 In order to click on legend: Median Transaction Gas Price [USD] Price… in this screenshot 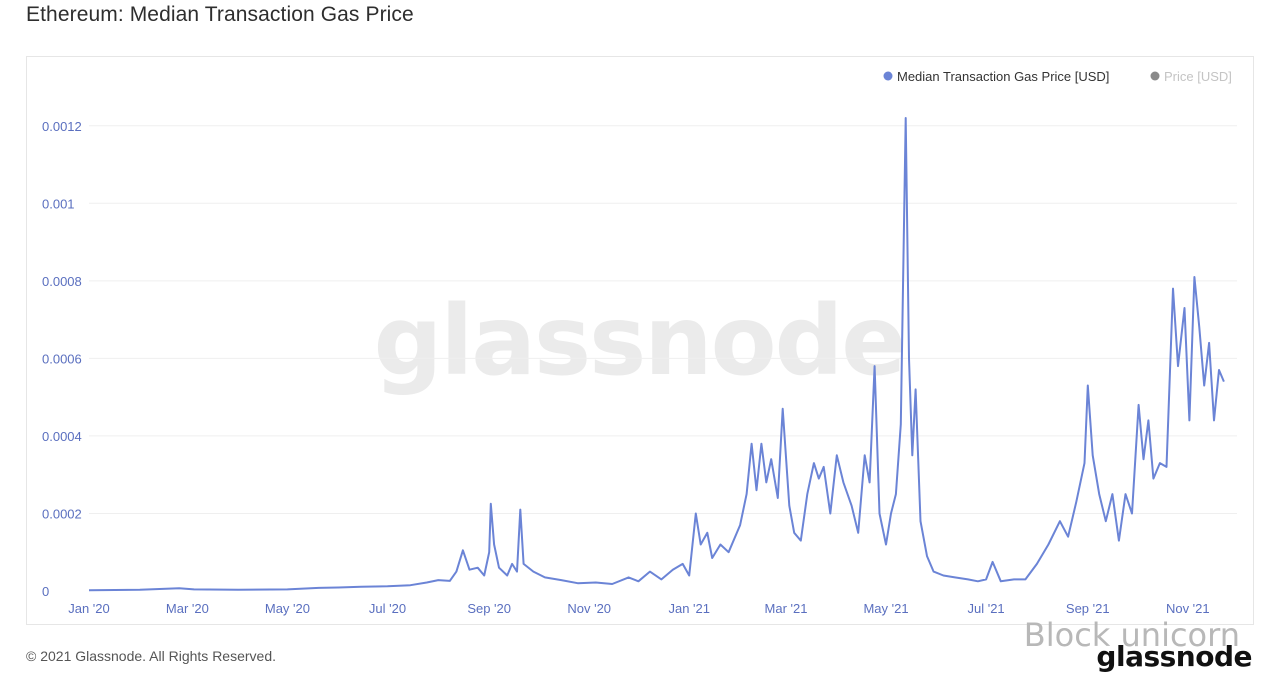, I will do `click(1057, 76)`.